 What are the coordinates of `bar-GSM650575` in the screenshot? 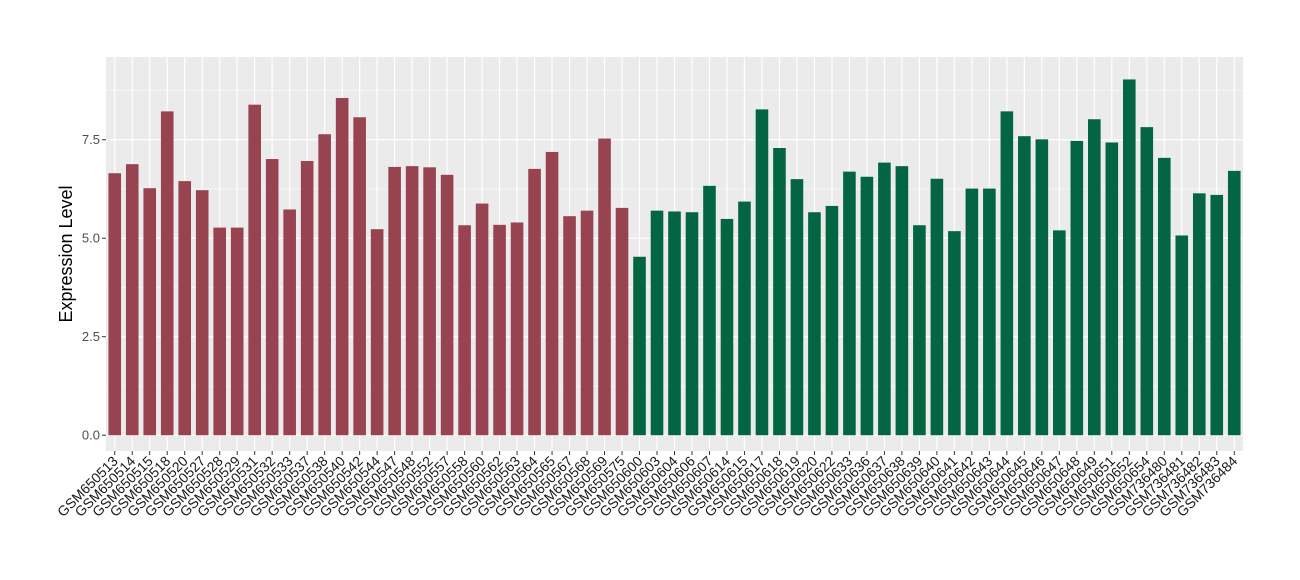 It's located at (622, 321).